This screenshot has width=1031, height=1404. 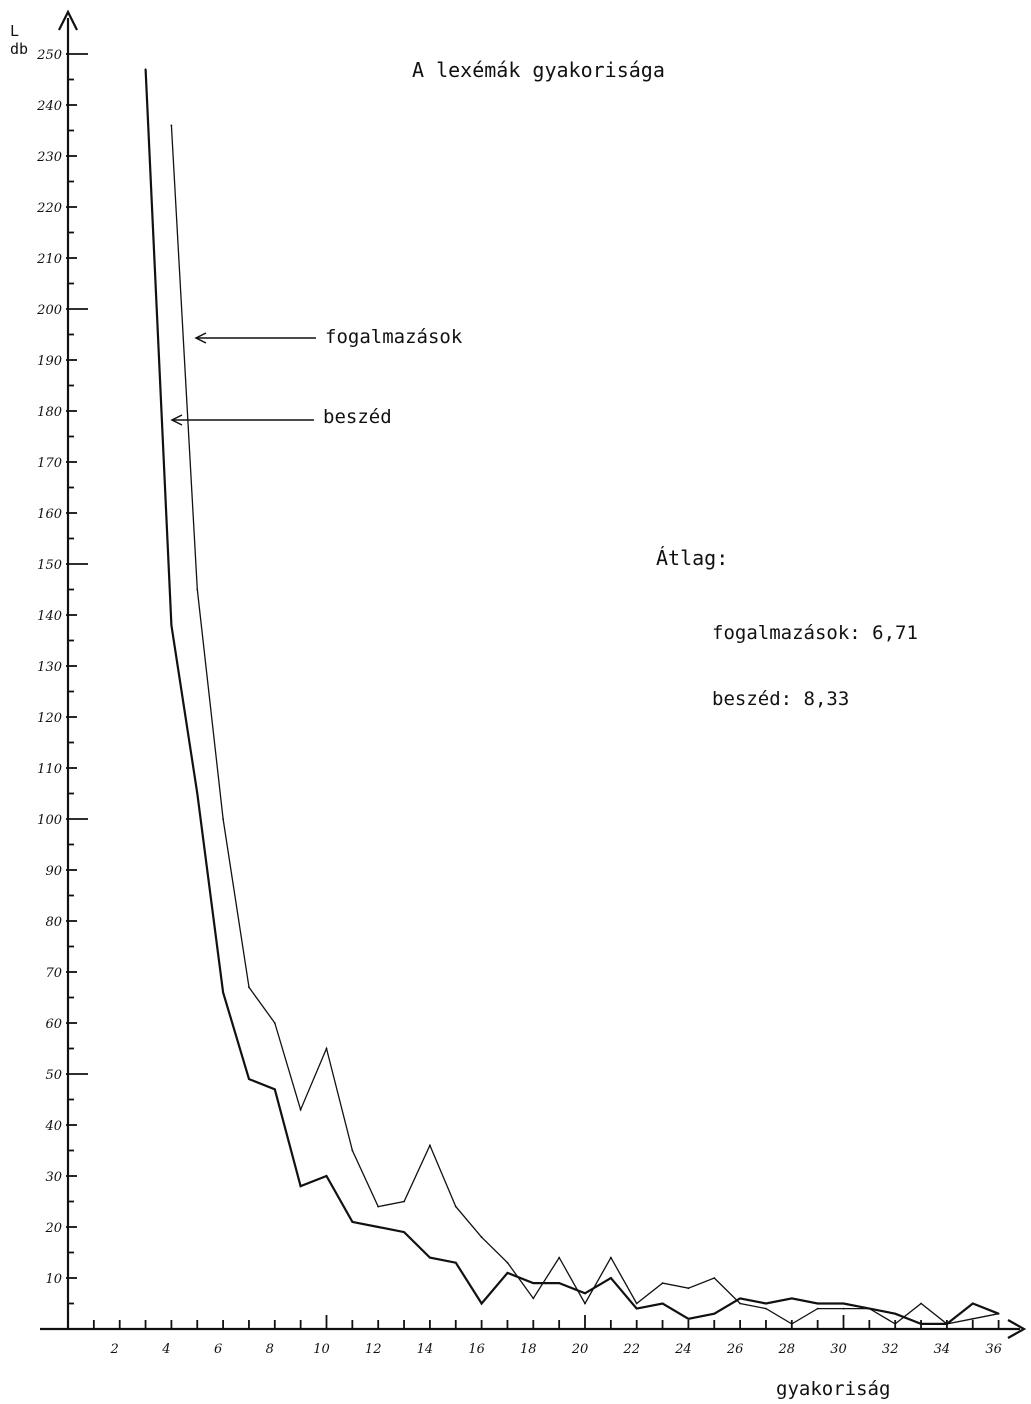 What do you see at coordinates (53, 1228) in the screenshot?
I see `y-tick-label: 20` at bounding box center [53, 1228].